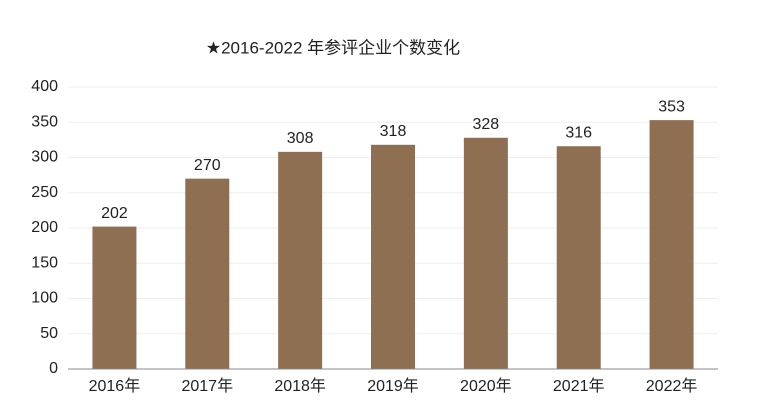  What do you see at coordinates (44, 192) in the screenshot?
I see `y-tick-label: 250` at bounding box center [44, 192].